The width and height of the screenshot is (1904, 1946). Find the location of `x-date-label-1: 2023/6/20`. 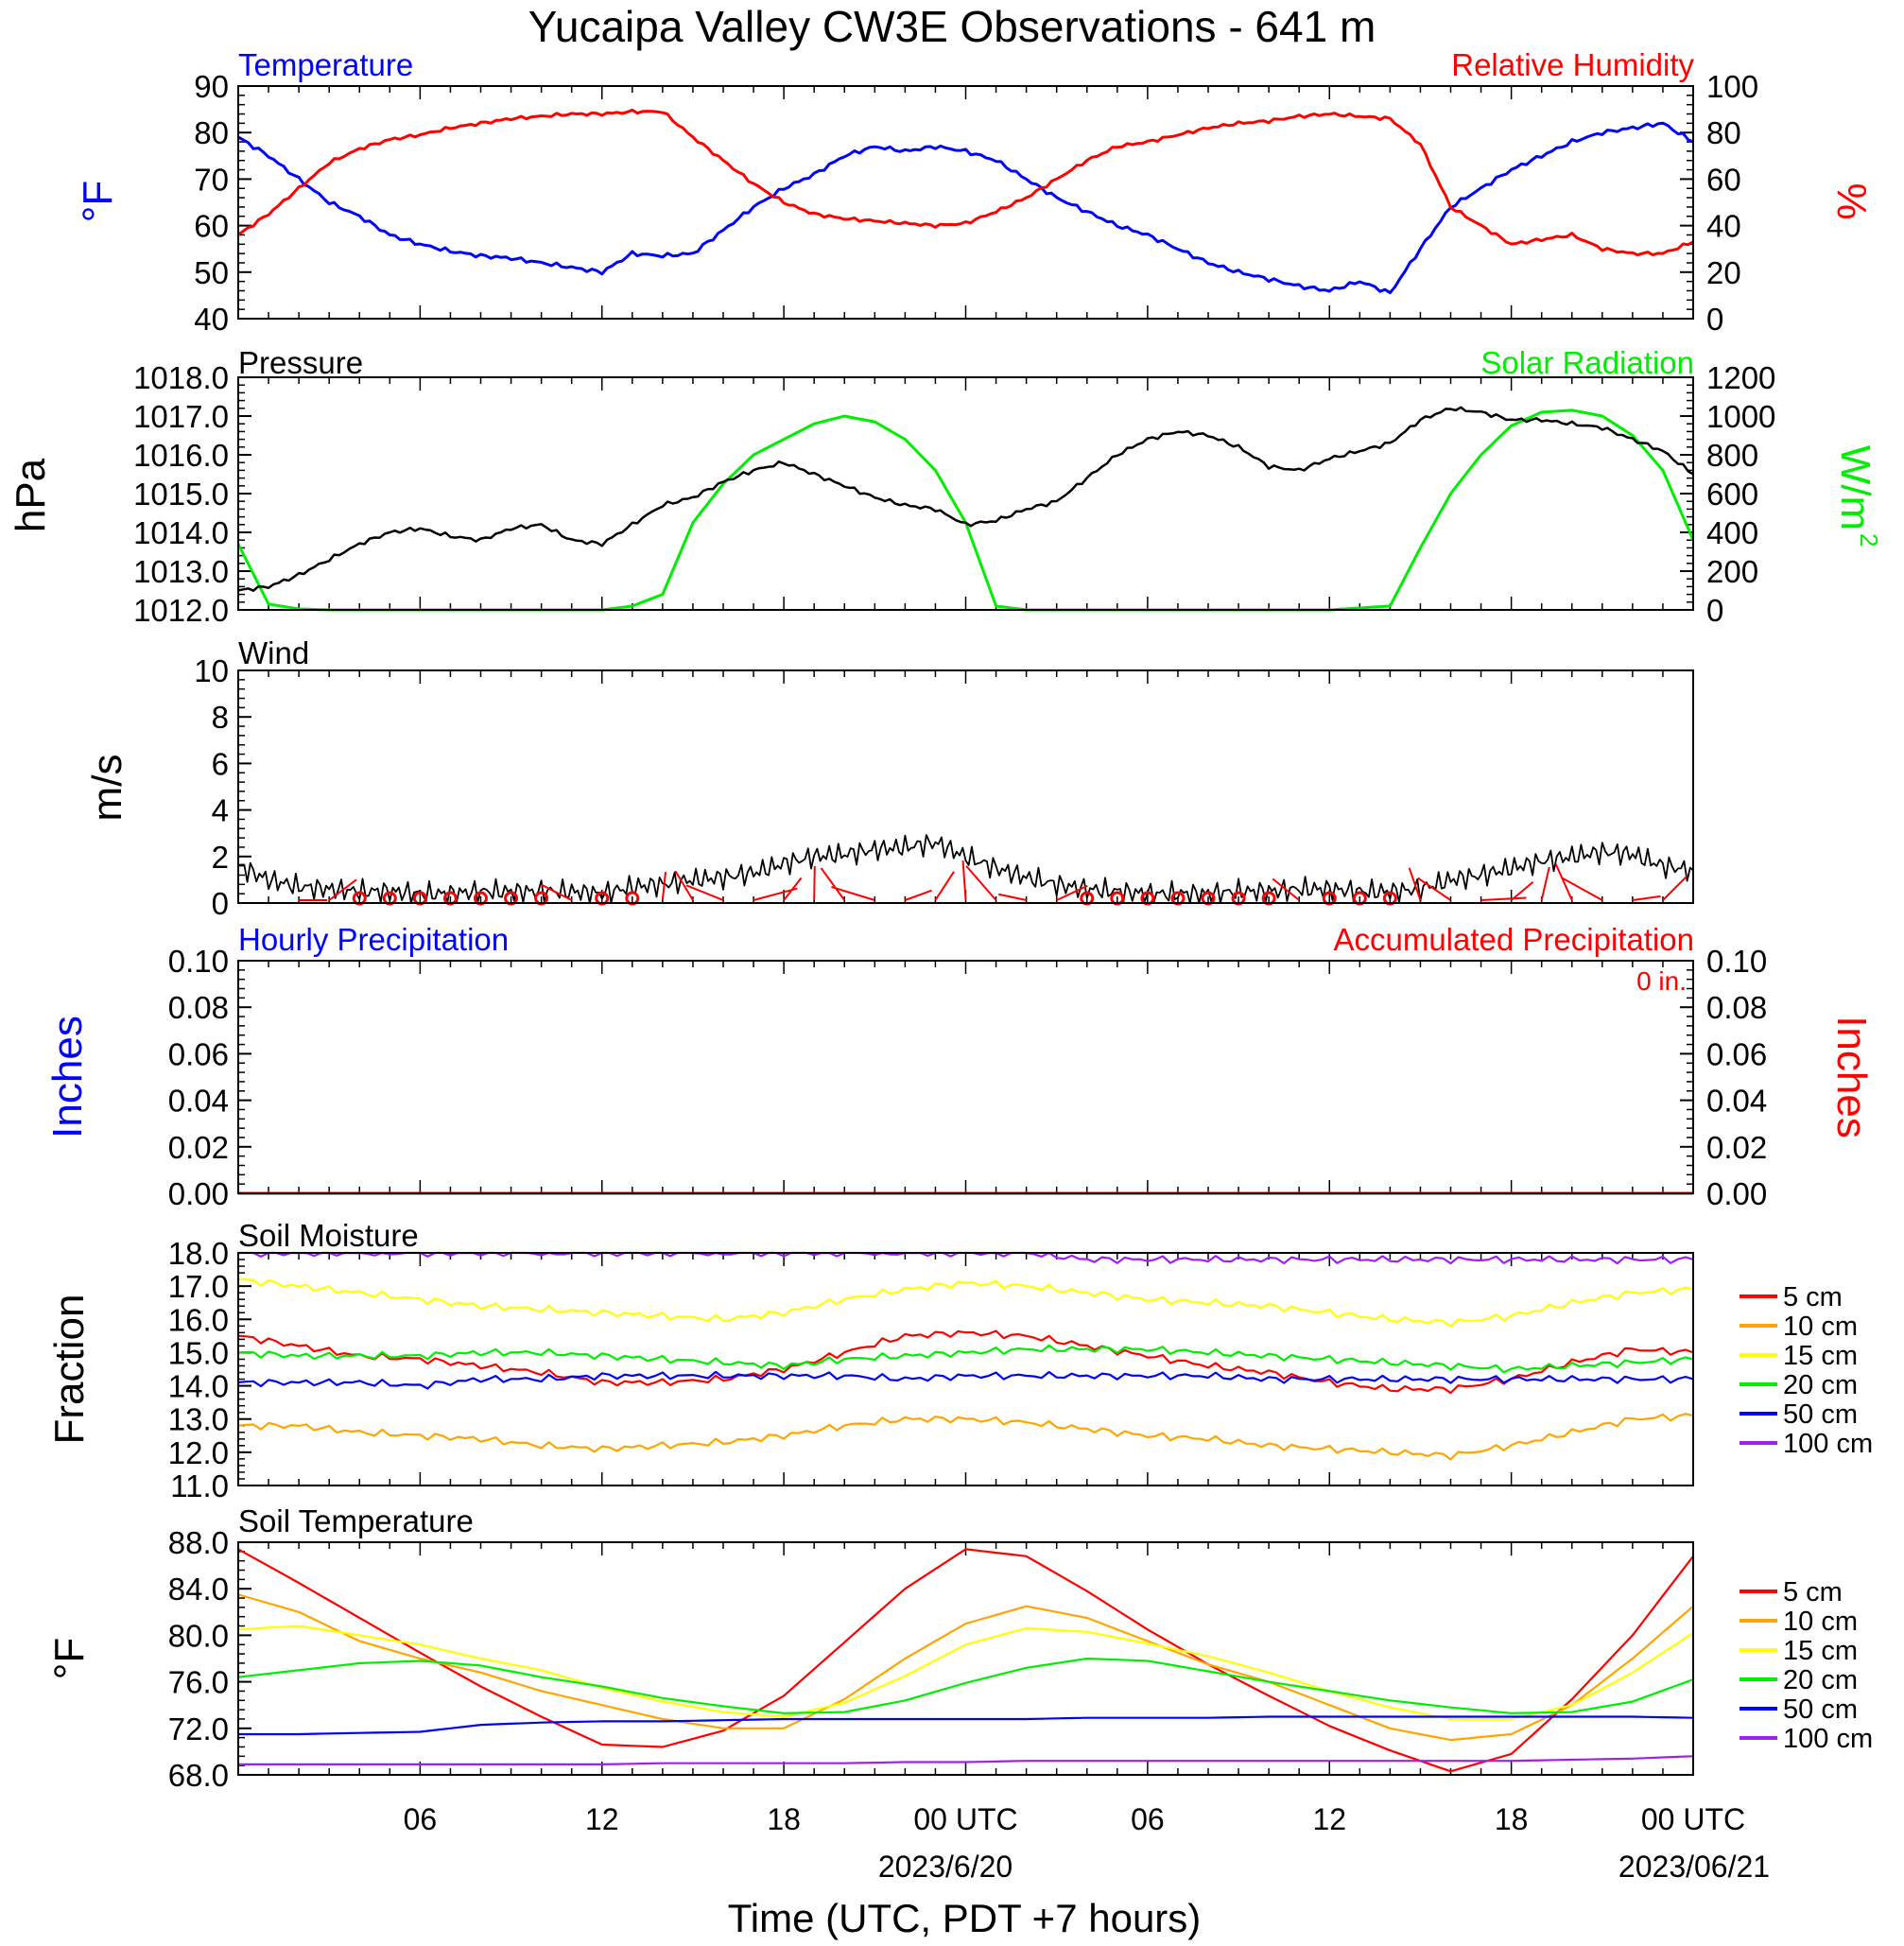

x-date-label-1: 2023/6/20 is located at coordinates (946, 1867).